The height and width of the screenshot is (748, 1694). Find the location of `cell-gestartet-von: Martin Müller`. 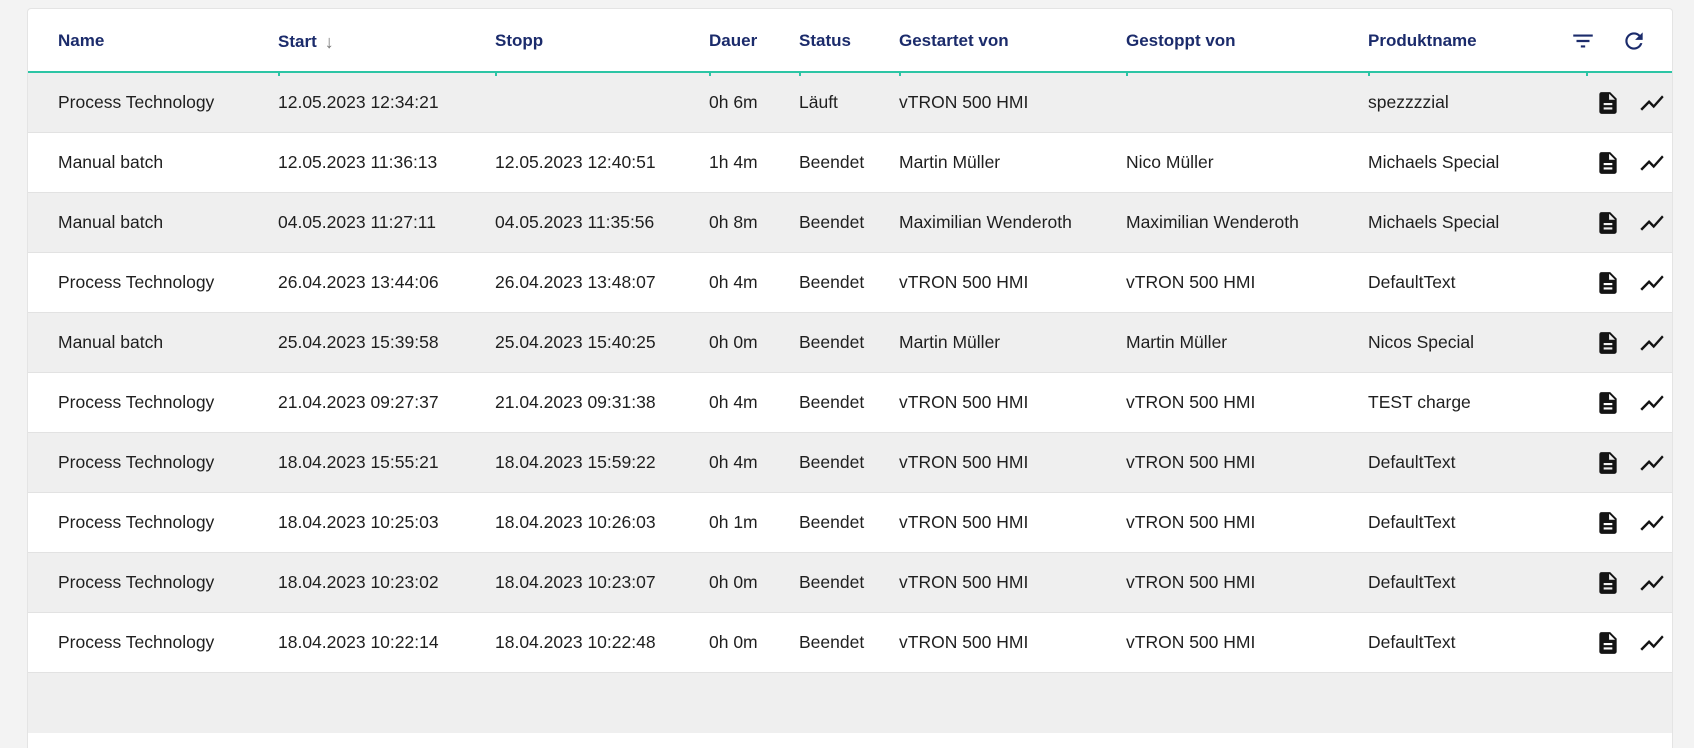

cell-gestartet-von: Martin Müller is located at coordinates (950, 342).